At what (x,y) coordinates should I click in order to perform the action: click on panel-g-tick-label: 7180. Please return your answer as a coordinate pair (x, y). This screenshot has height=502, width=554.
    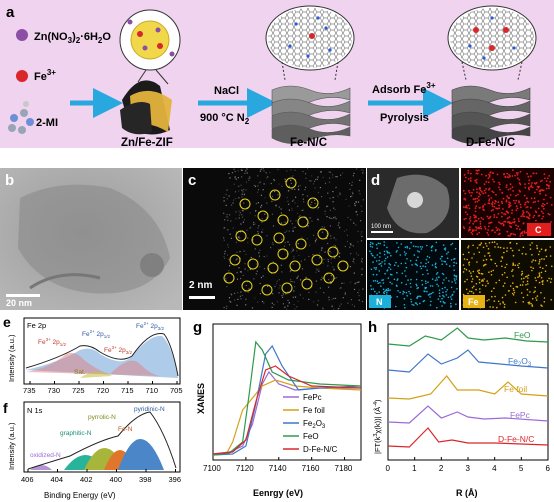
    Looking at the image, I should click on (344, 468).